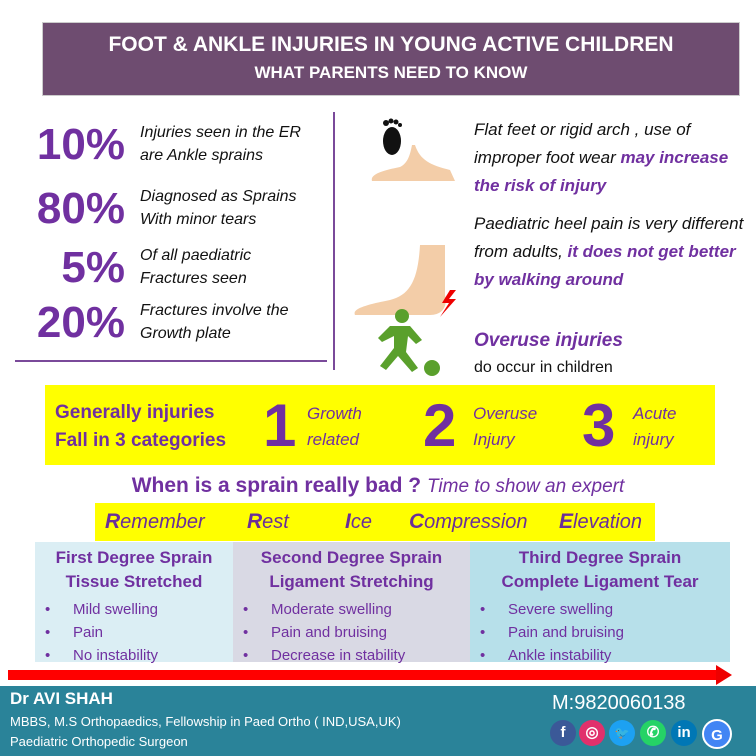 This screenshot has width=756, height=756. What do you see at coordinates (563, 733) in the screenshot?
I see `facebook-icon: f` at bounding box center [563, 733].